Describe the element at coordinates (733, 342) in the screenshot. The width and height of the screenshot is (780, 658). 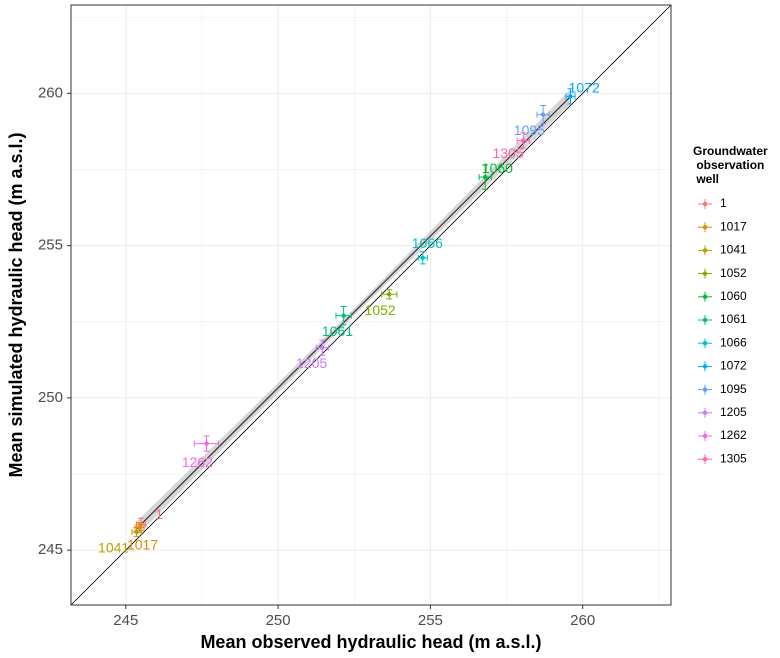
I see `legend-label: 1066` at that location.